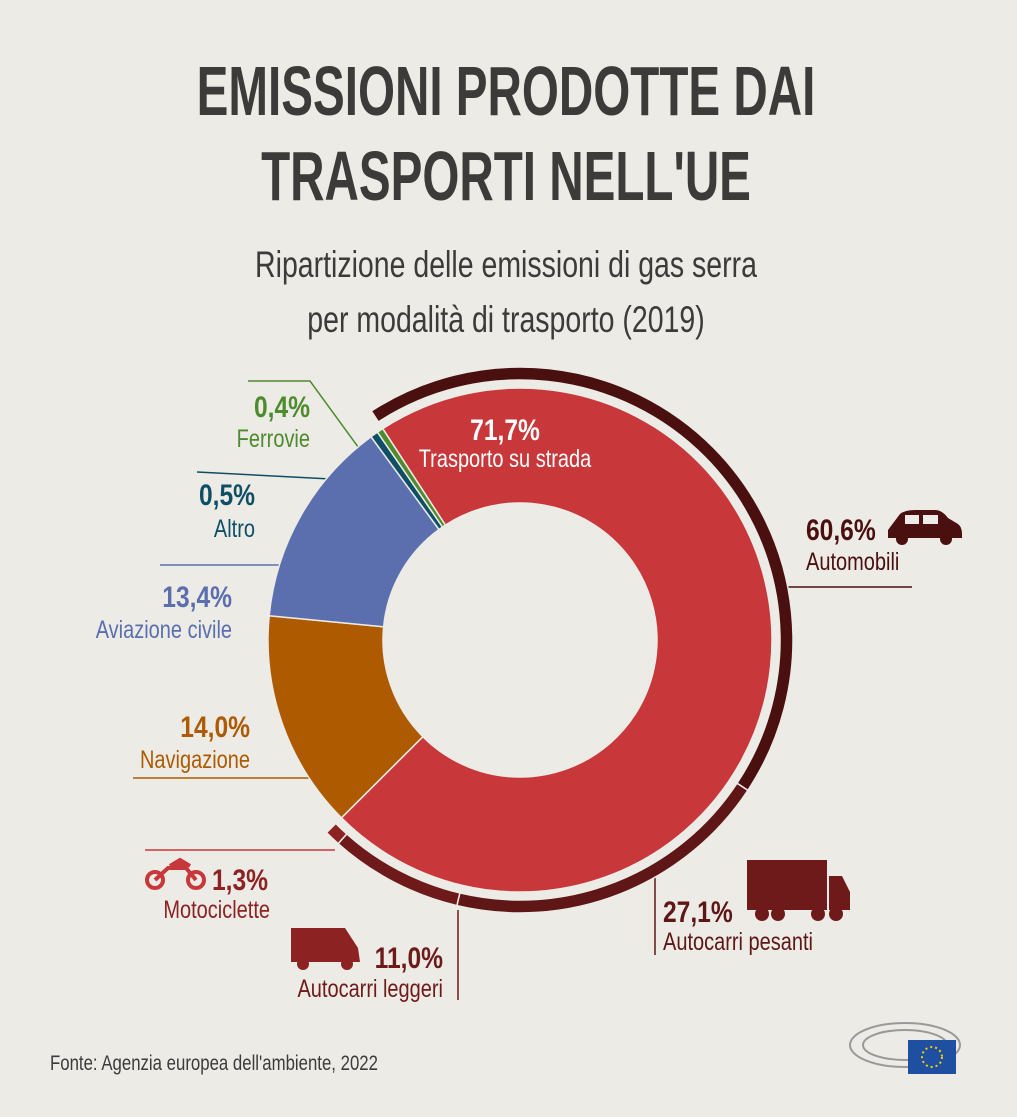 This screenshot has width=1017, height=1117. What do you see at coordinates (240, 880) in the screenshot?
I see `value-label: 1,3%` at bounding box center [240, 880].